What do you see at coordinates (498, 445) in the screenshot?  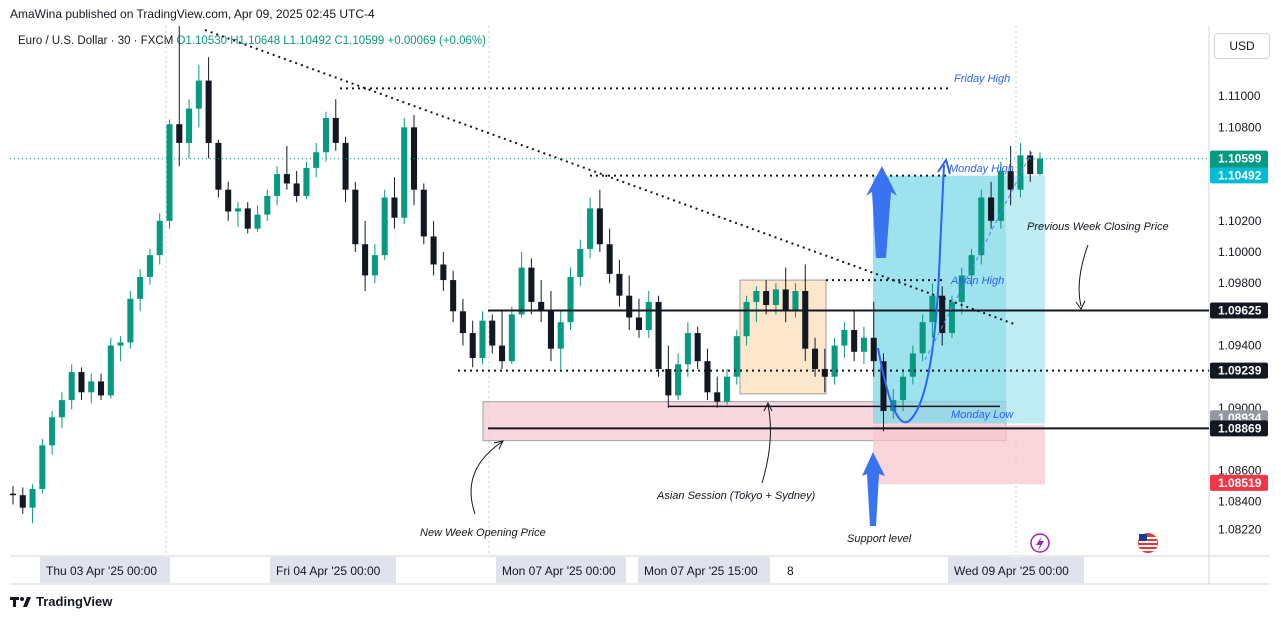 I see `new-week-pointer-head` at bounding box center [498, 445].